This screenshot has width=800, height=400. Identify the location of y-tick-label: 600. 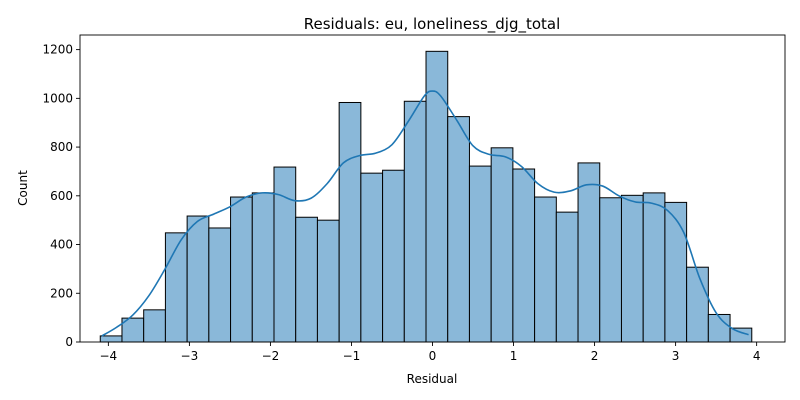
(61, 196).